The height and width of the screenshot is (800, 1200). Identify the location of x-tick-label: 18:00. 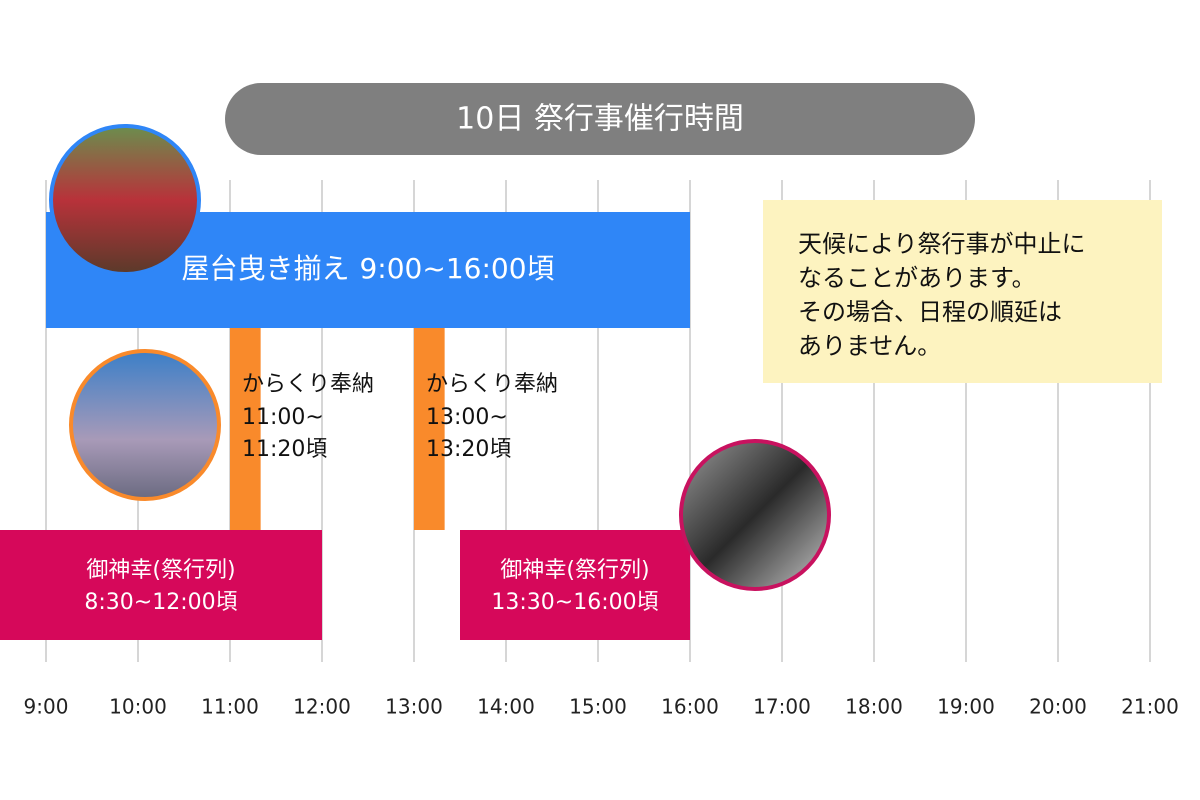
(874, 707).